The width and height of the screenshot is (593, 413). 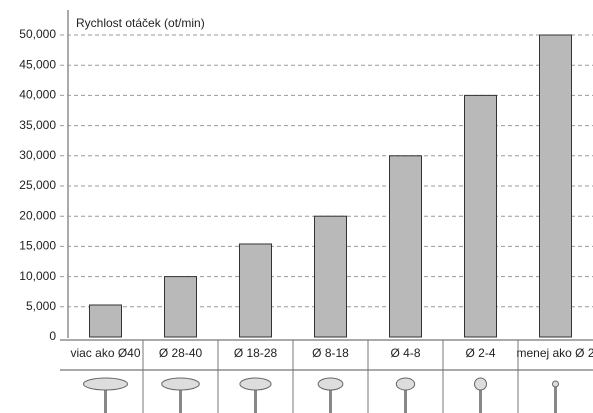 I want to click on y-tick-label: 15,000, so click(x=37, y=246).